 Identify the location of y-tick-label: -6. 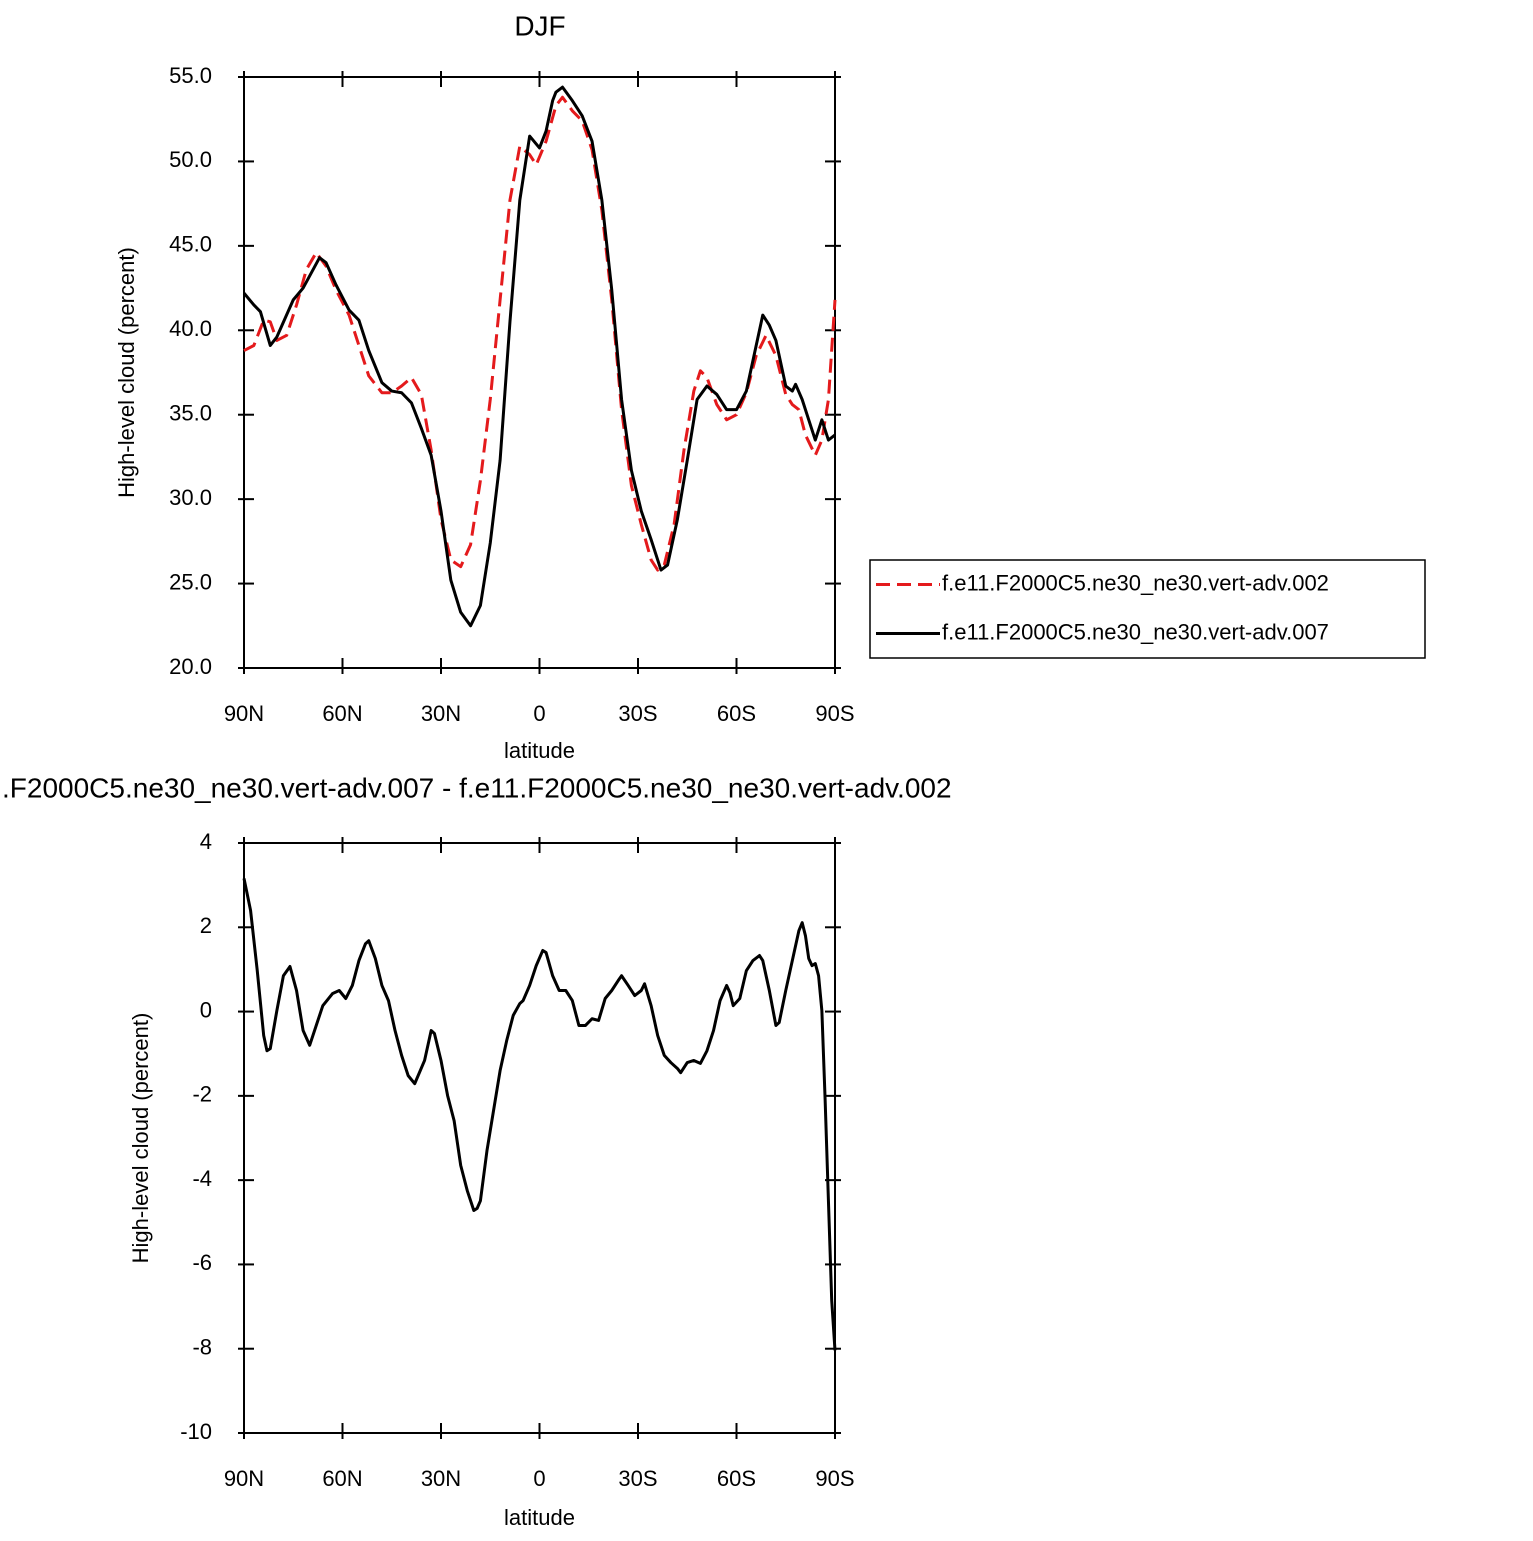
(202, 1262).